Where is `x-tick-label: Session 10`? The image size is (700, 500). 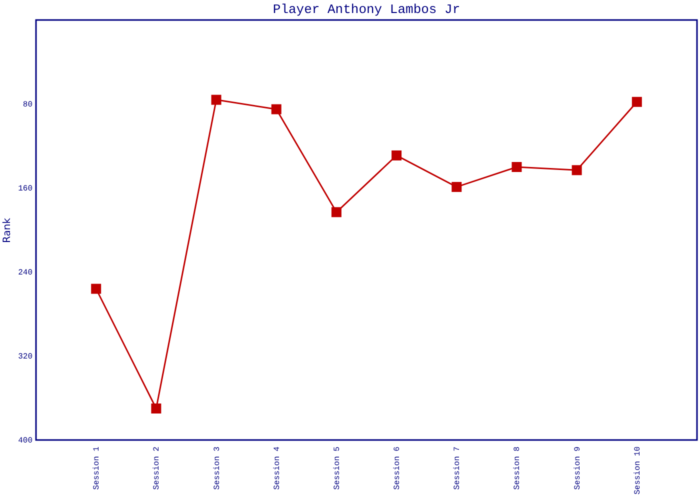 x-tick-label: Session 10 is located at coordinates (637, 470).